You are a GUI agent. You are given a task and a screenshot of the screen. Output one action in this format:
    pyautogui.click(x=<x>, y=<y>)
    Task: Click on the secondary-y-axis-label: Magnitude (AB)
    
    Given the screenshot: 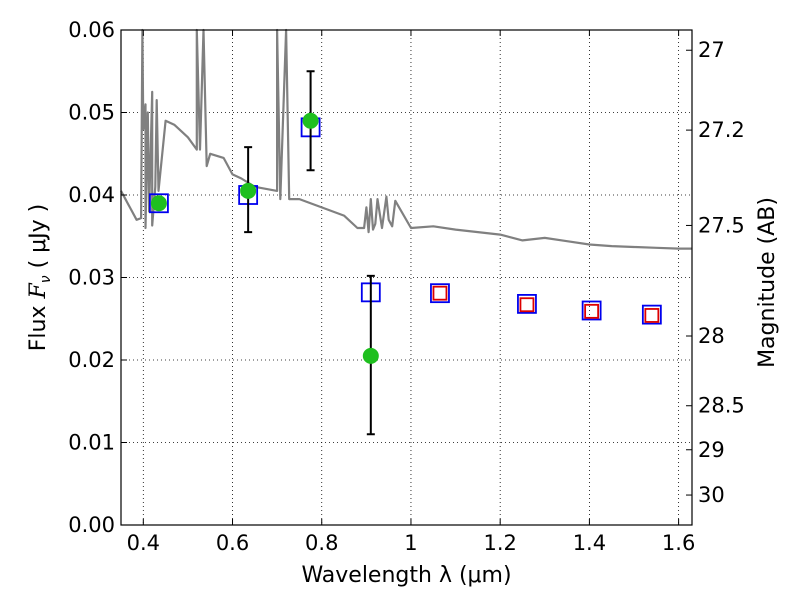 What is the action you would take?
    pyautogui.click(x=767, y=282)
    